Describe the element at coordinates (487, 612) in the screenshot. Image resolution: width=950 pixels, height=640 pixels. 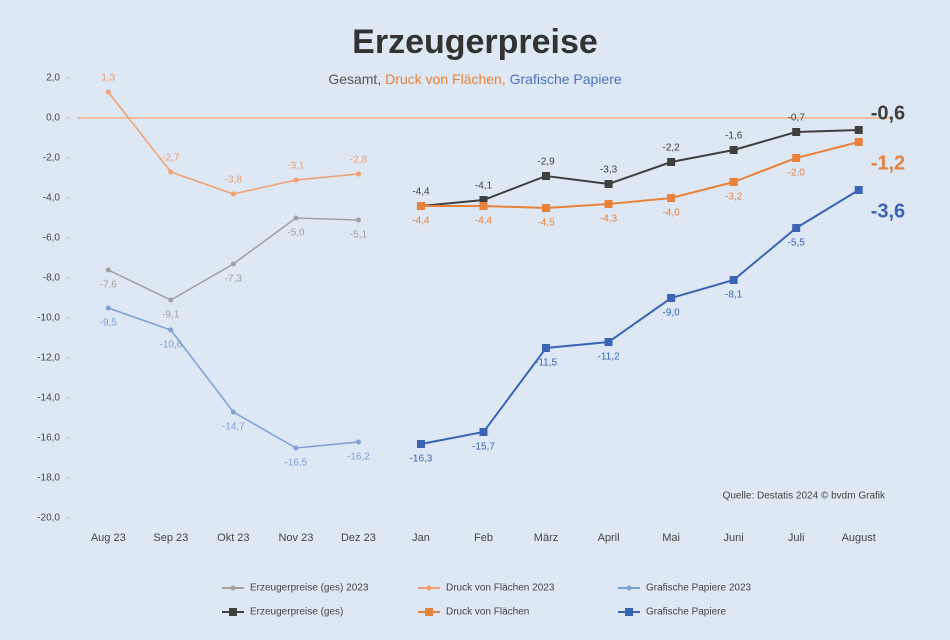
I see `legend-label: Druck von Flächen` at that location.